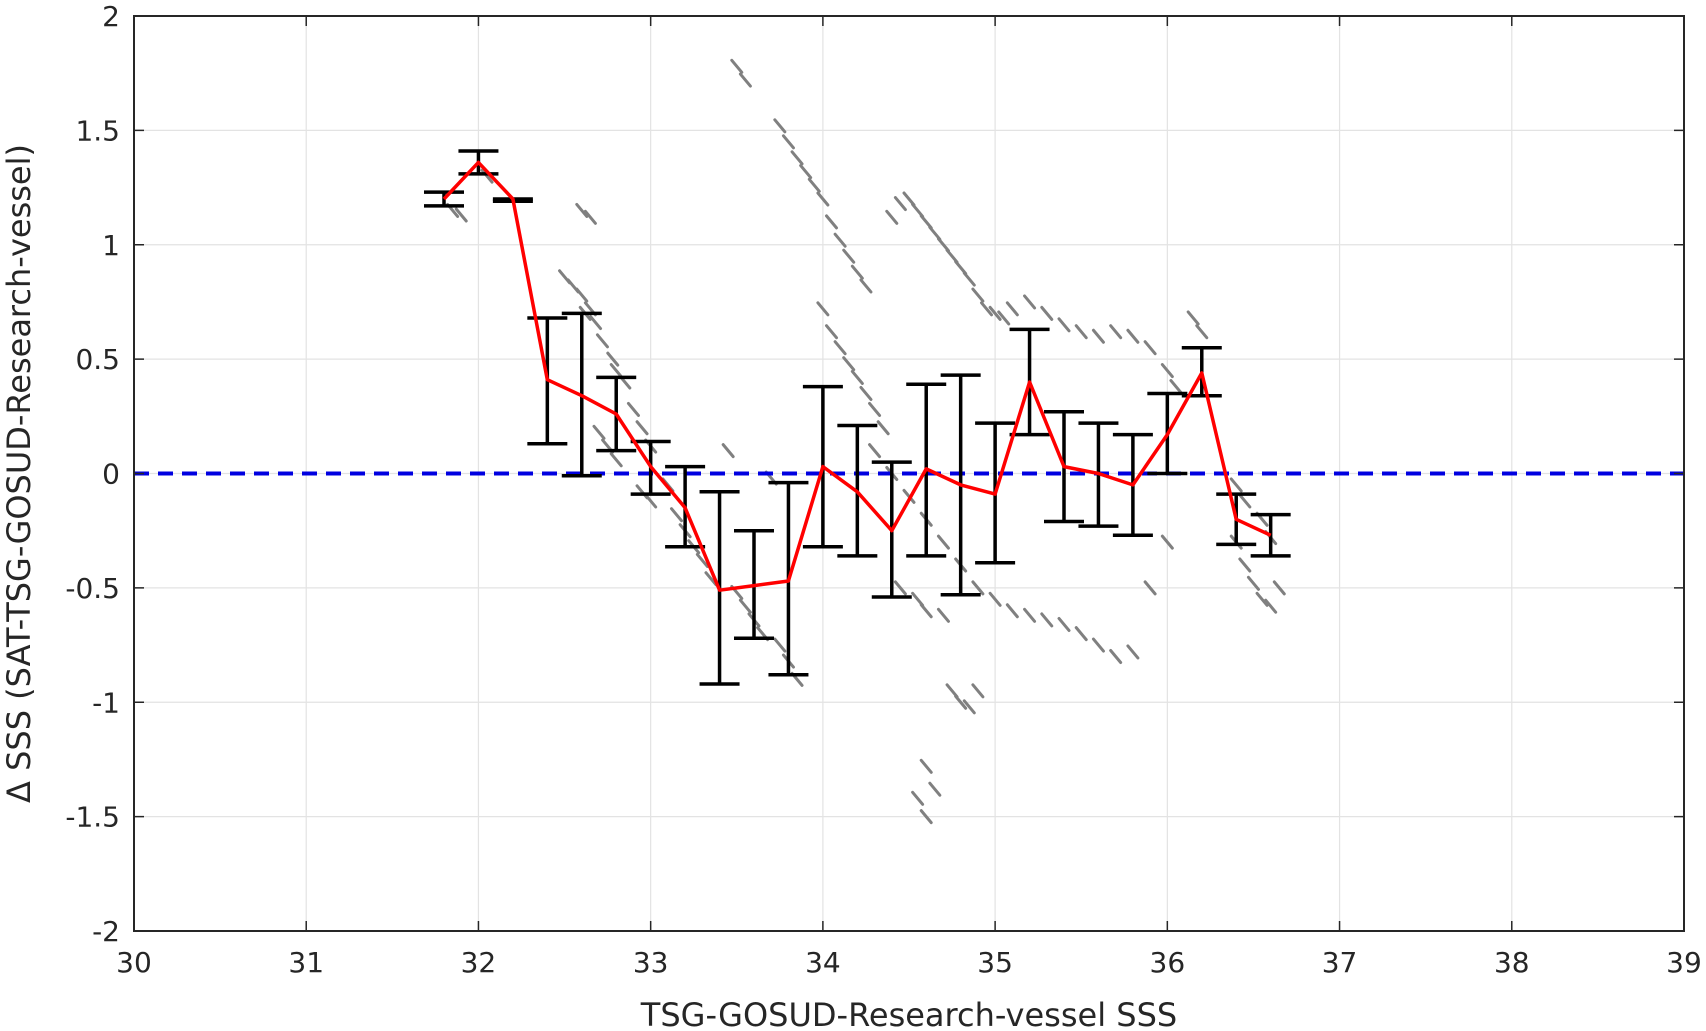 This screenshot has height=1031, width=1706. I want to click on x-tick-label: 30, so click(134, 962).